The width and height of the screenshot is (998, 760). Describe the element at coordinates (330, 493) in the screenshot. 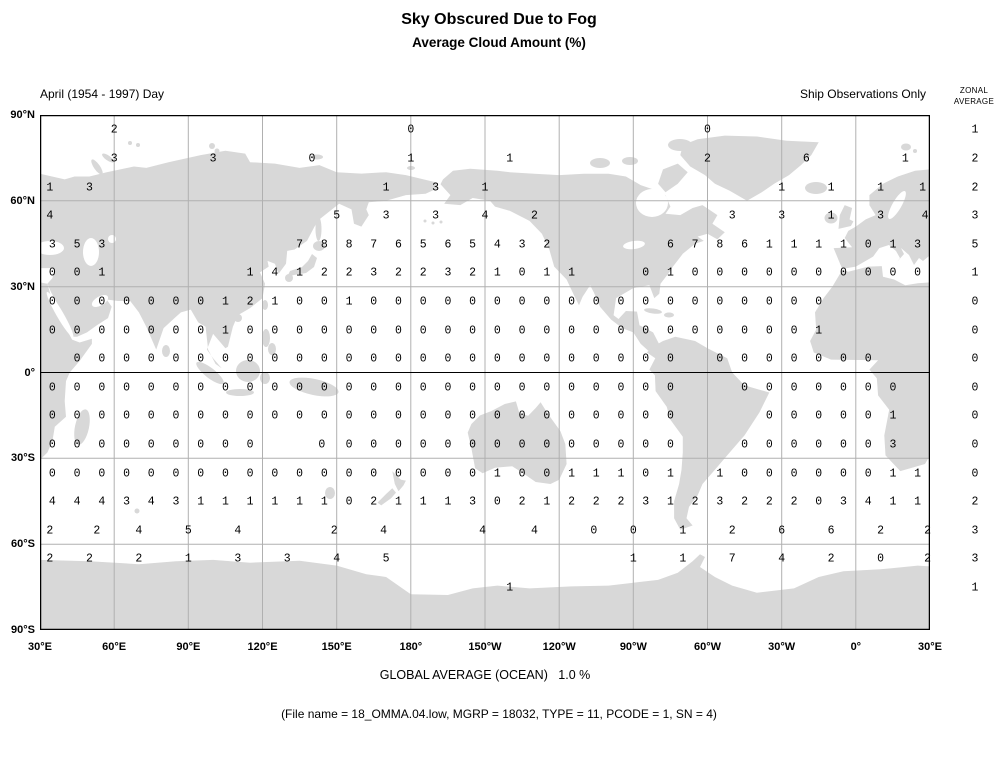

I see `land-tasmania` at that location.